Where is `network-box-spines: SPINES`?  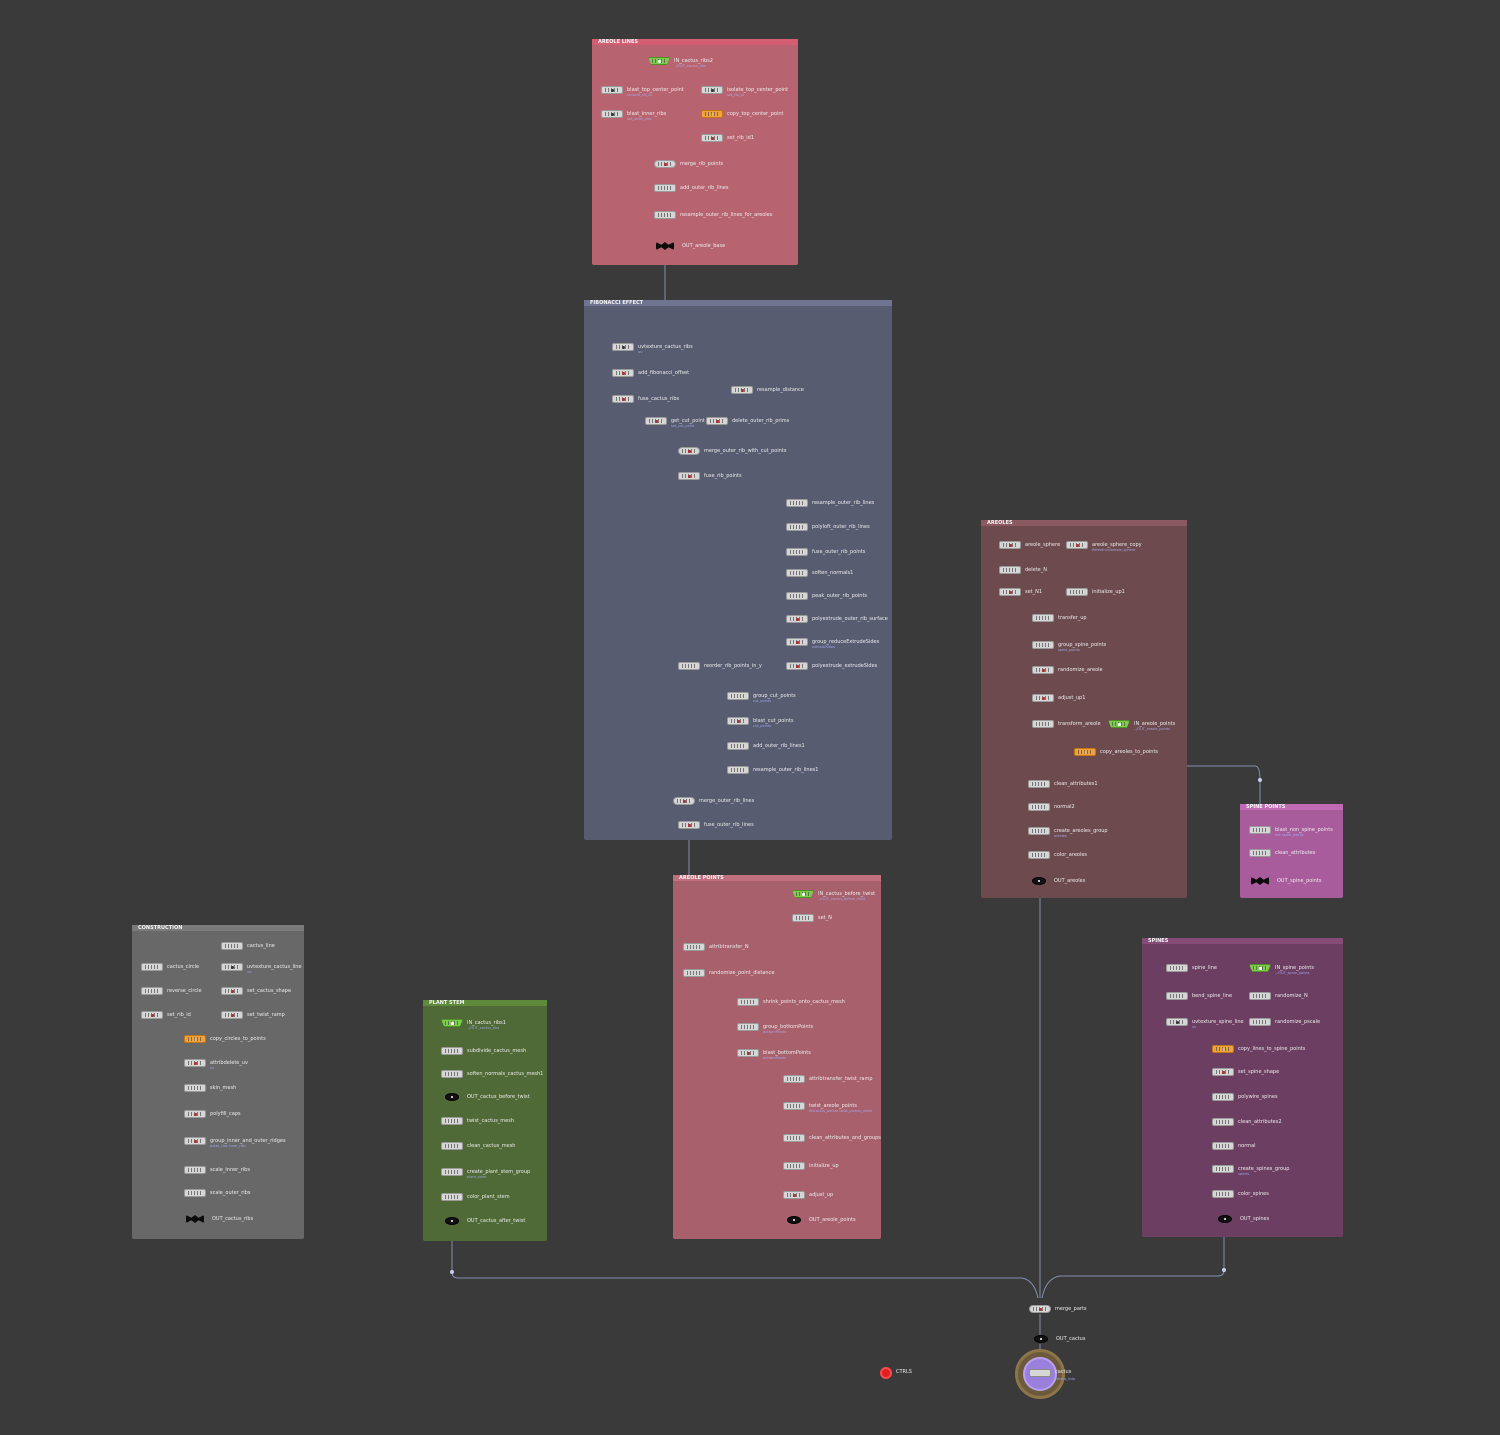
network-box-spines: SPINES is located at coordinates (1242, 1087).